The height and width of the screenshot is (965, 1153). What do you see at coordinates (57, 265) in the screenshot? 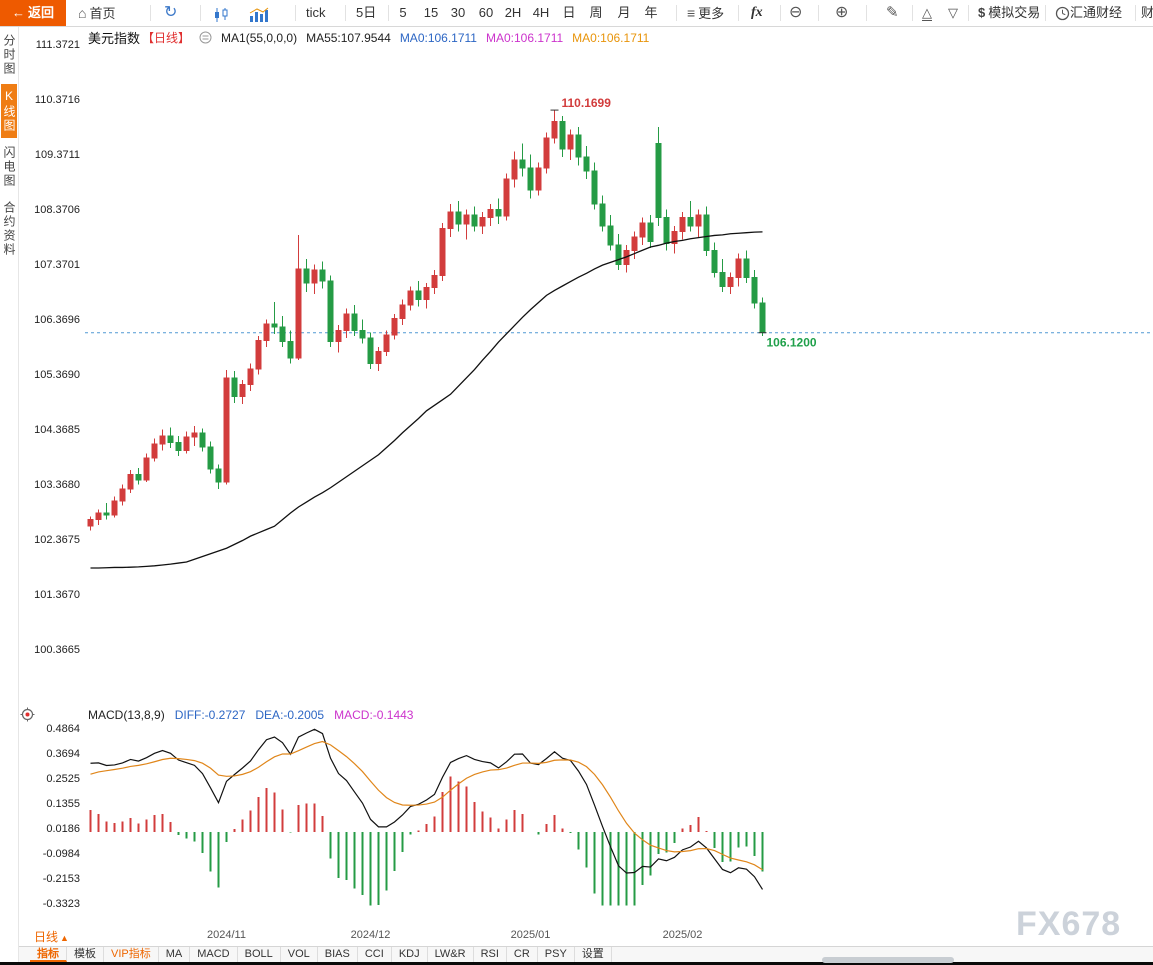
I see `price-axis-label: 107.3701` at bounding box center [57, 265].